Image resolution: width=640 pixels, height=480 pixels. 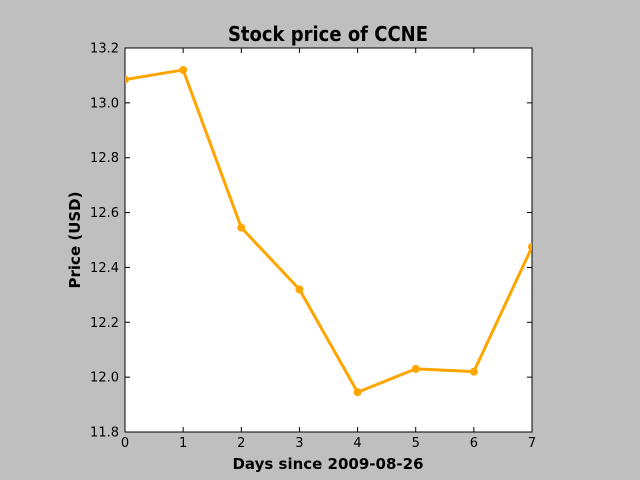 I want to click on x-tick-label: 0, so click(x=125, y=443).